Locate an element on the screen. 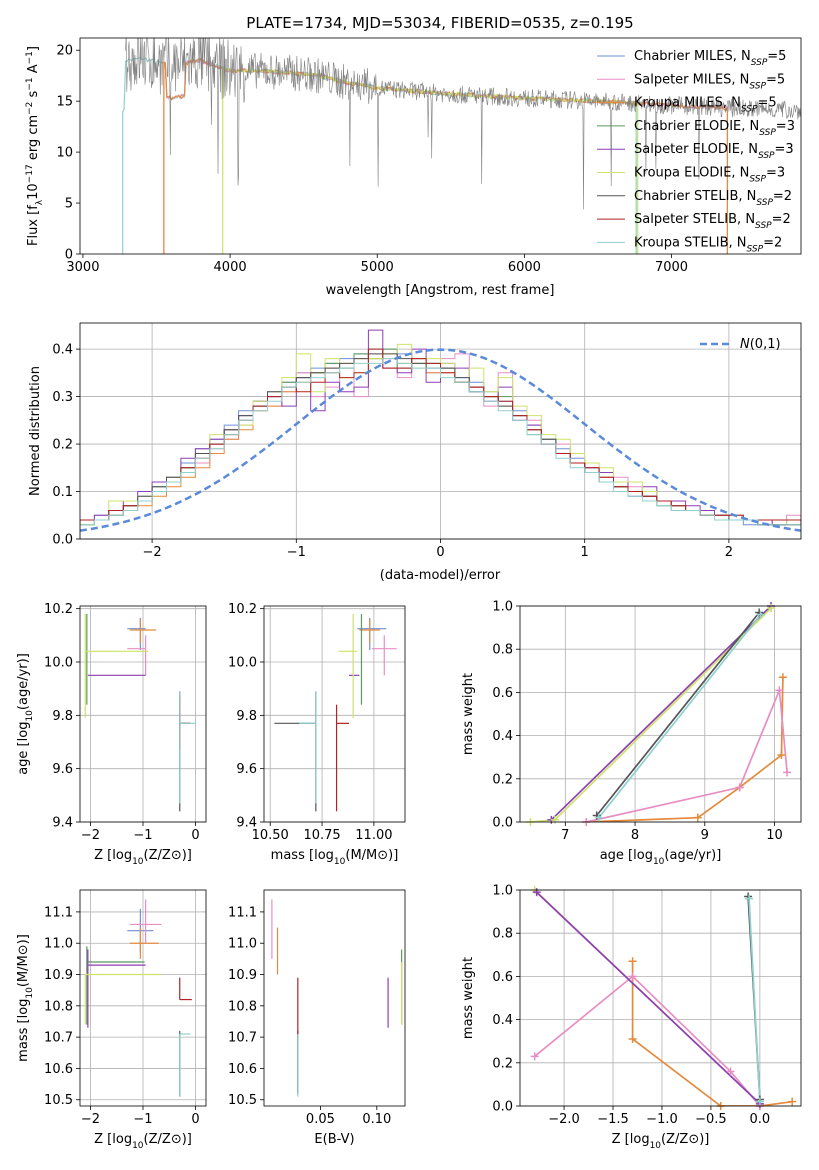  x-tick-label: −1.5 is located at coordinates (613, 1119).